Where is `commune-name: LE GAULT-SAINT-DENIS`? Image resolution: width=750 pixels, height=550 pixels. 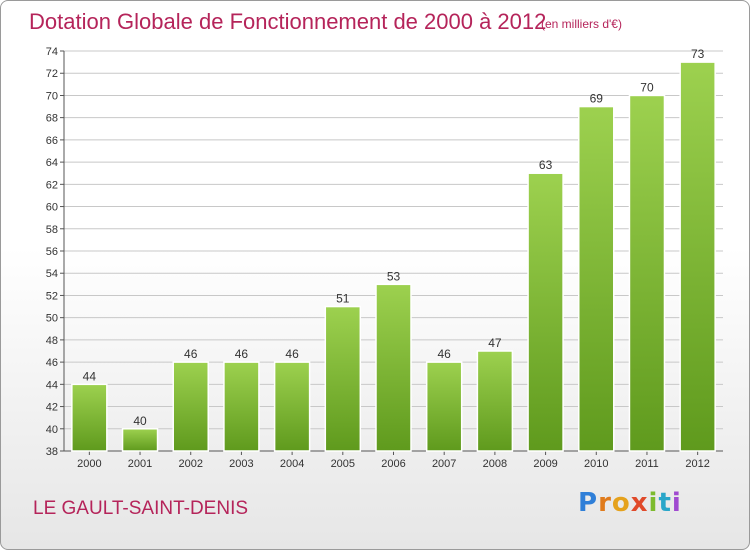 commune-name: LE GAULT-SAINT-DENIS is located at coordinates (141, 508).